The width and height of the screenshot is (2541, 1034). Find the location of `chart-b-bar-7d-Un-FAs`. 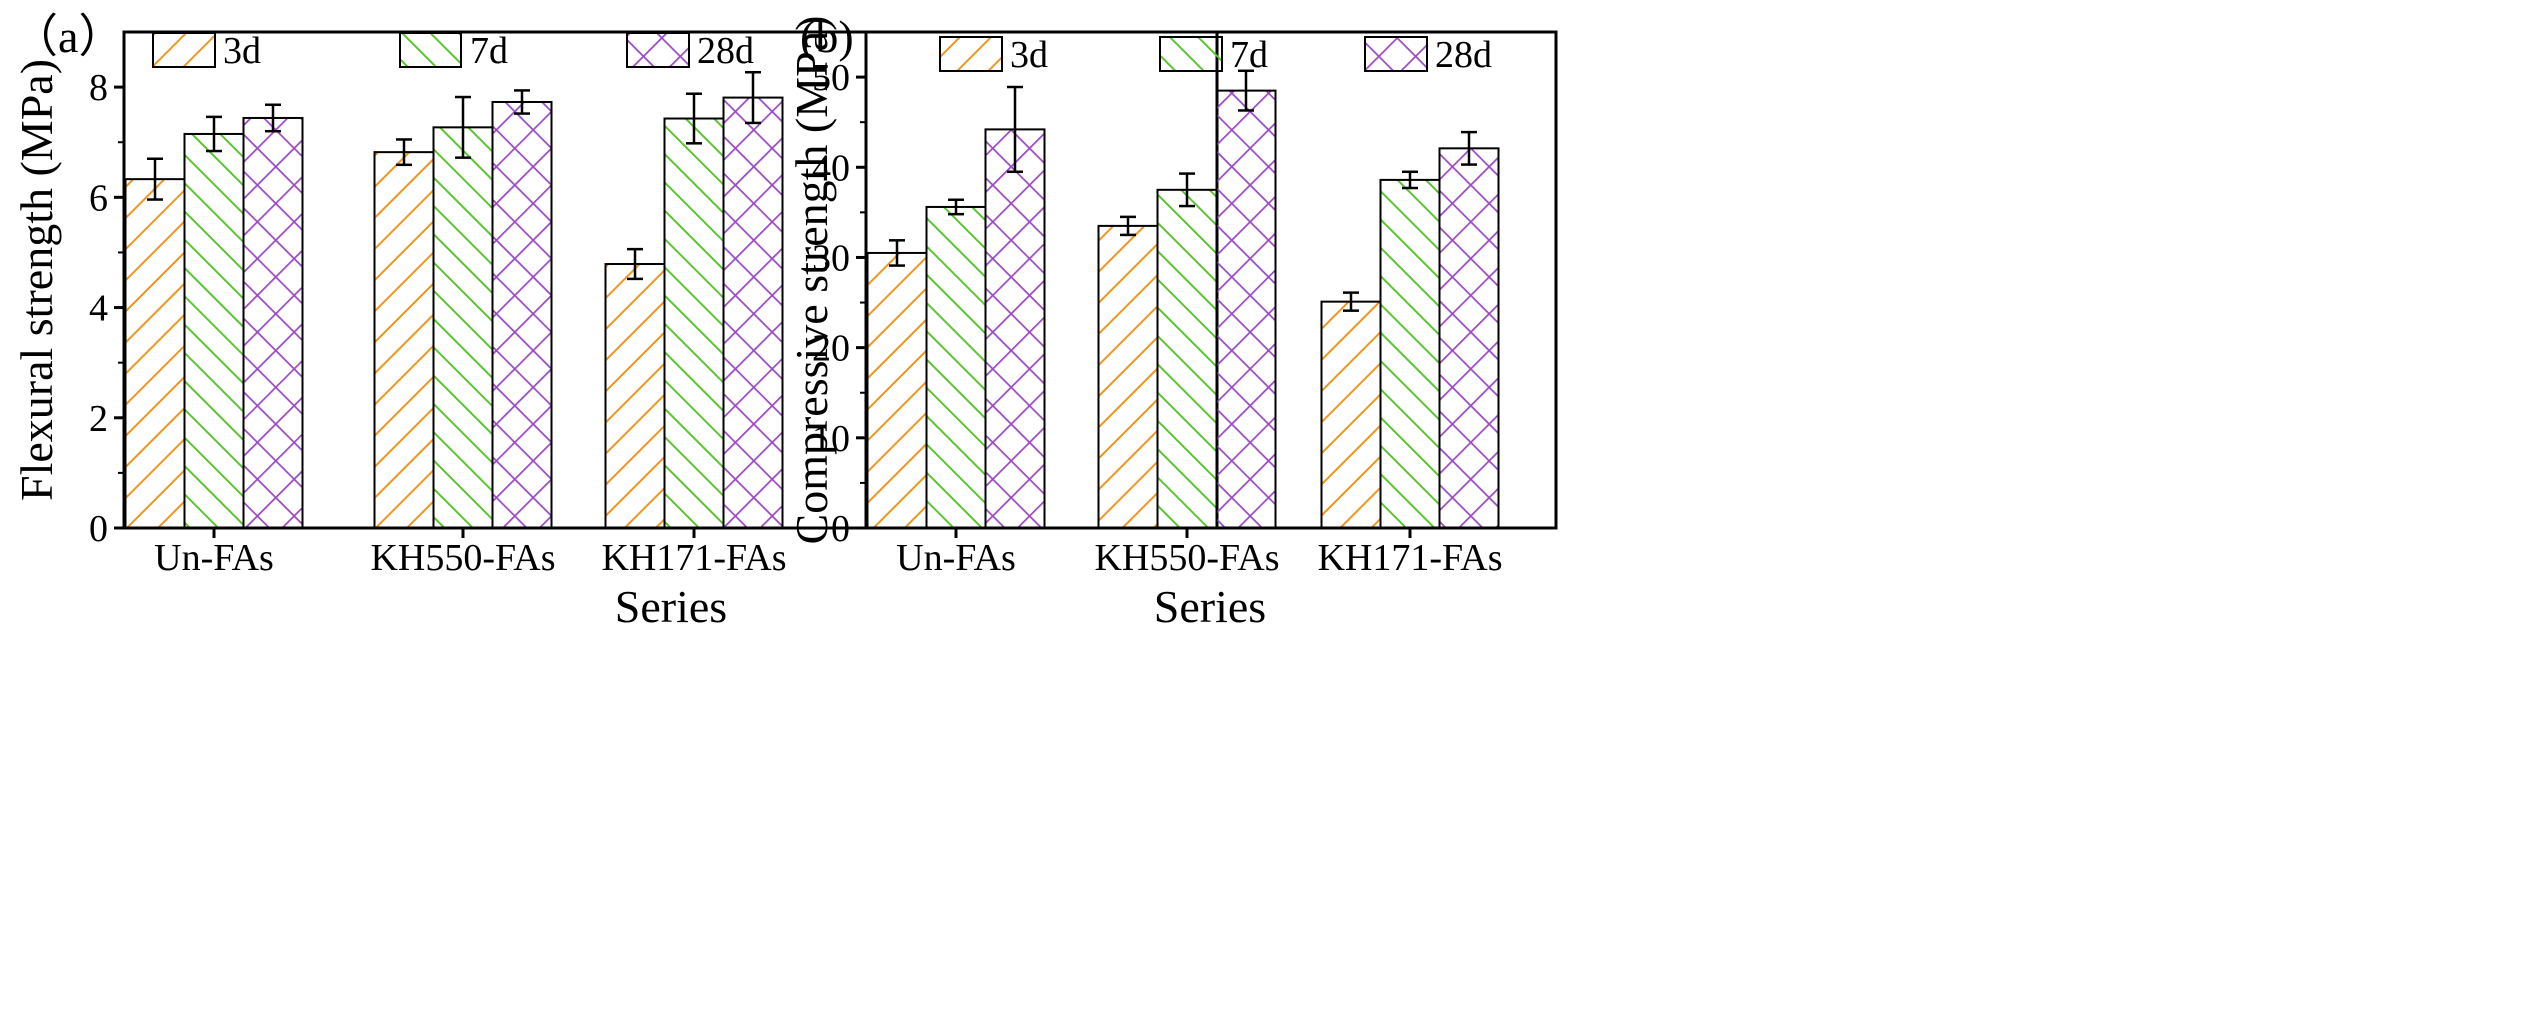

chart-b-bar-7d-Un-FAs is located at coordinates (956, 367).